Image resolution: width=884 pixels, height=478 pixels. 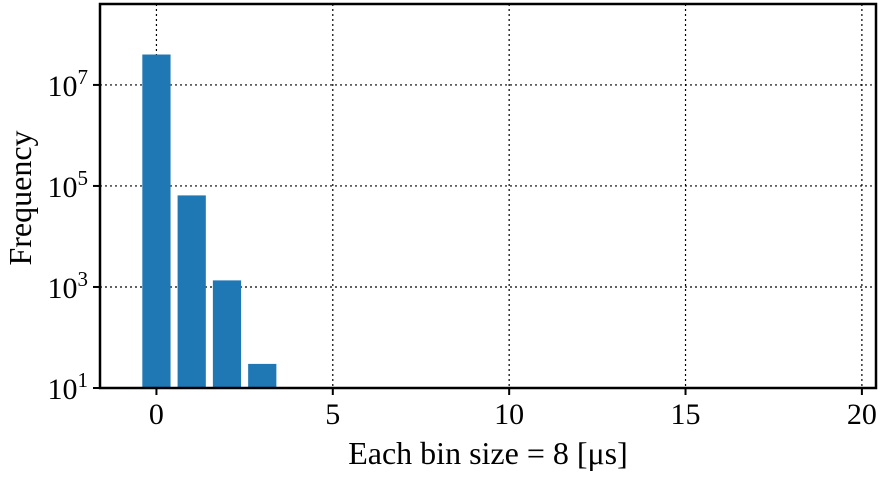 What do you see at coordinates (209, 221) in the screenshot?
I see `bars` at bounding box center [209, 221].